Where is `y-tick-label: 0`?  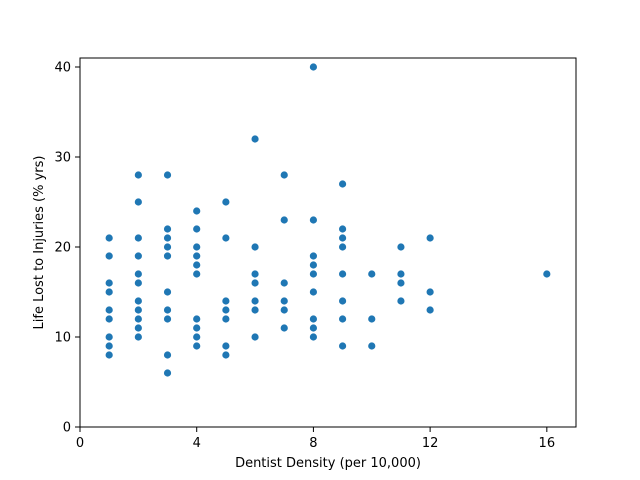 y-tick-label: 0 is located at coordinates (67, 428).